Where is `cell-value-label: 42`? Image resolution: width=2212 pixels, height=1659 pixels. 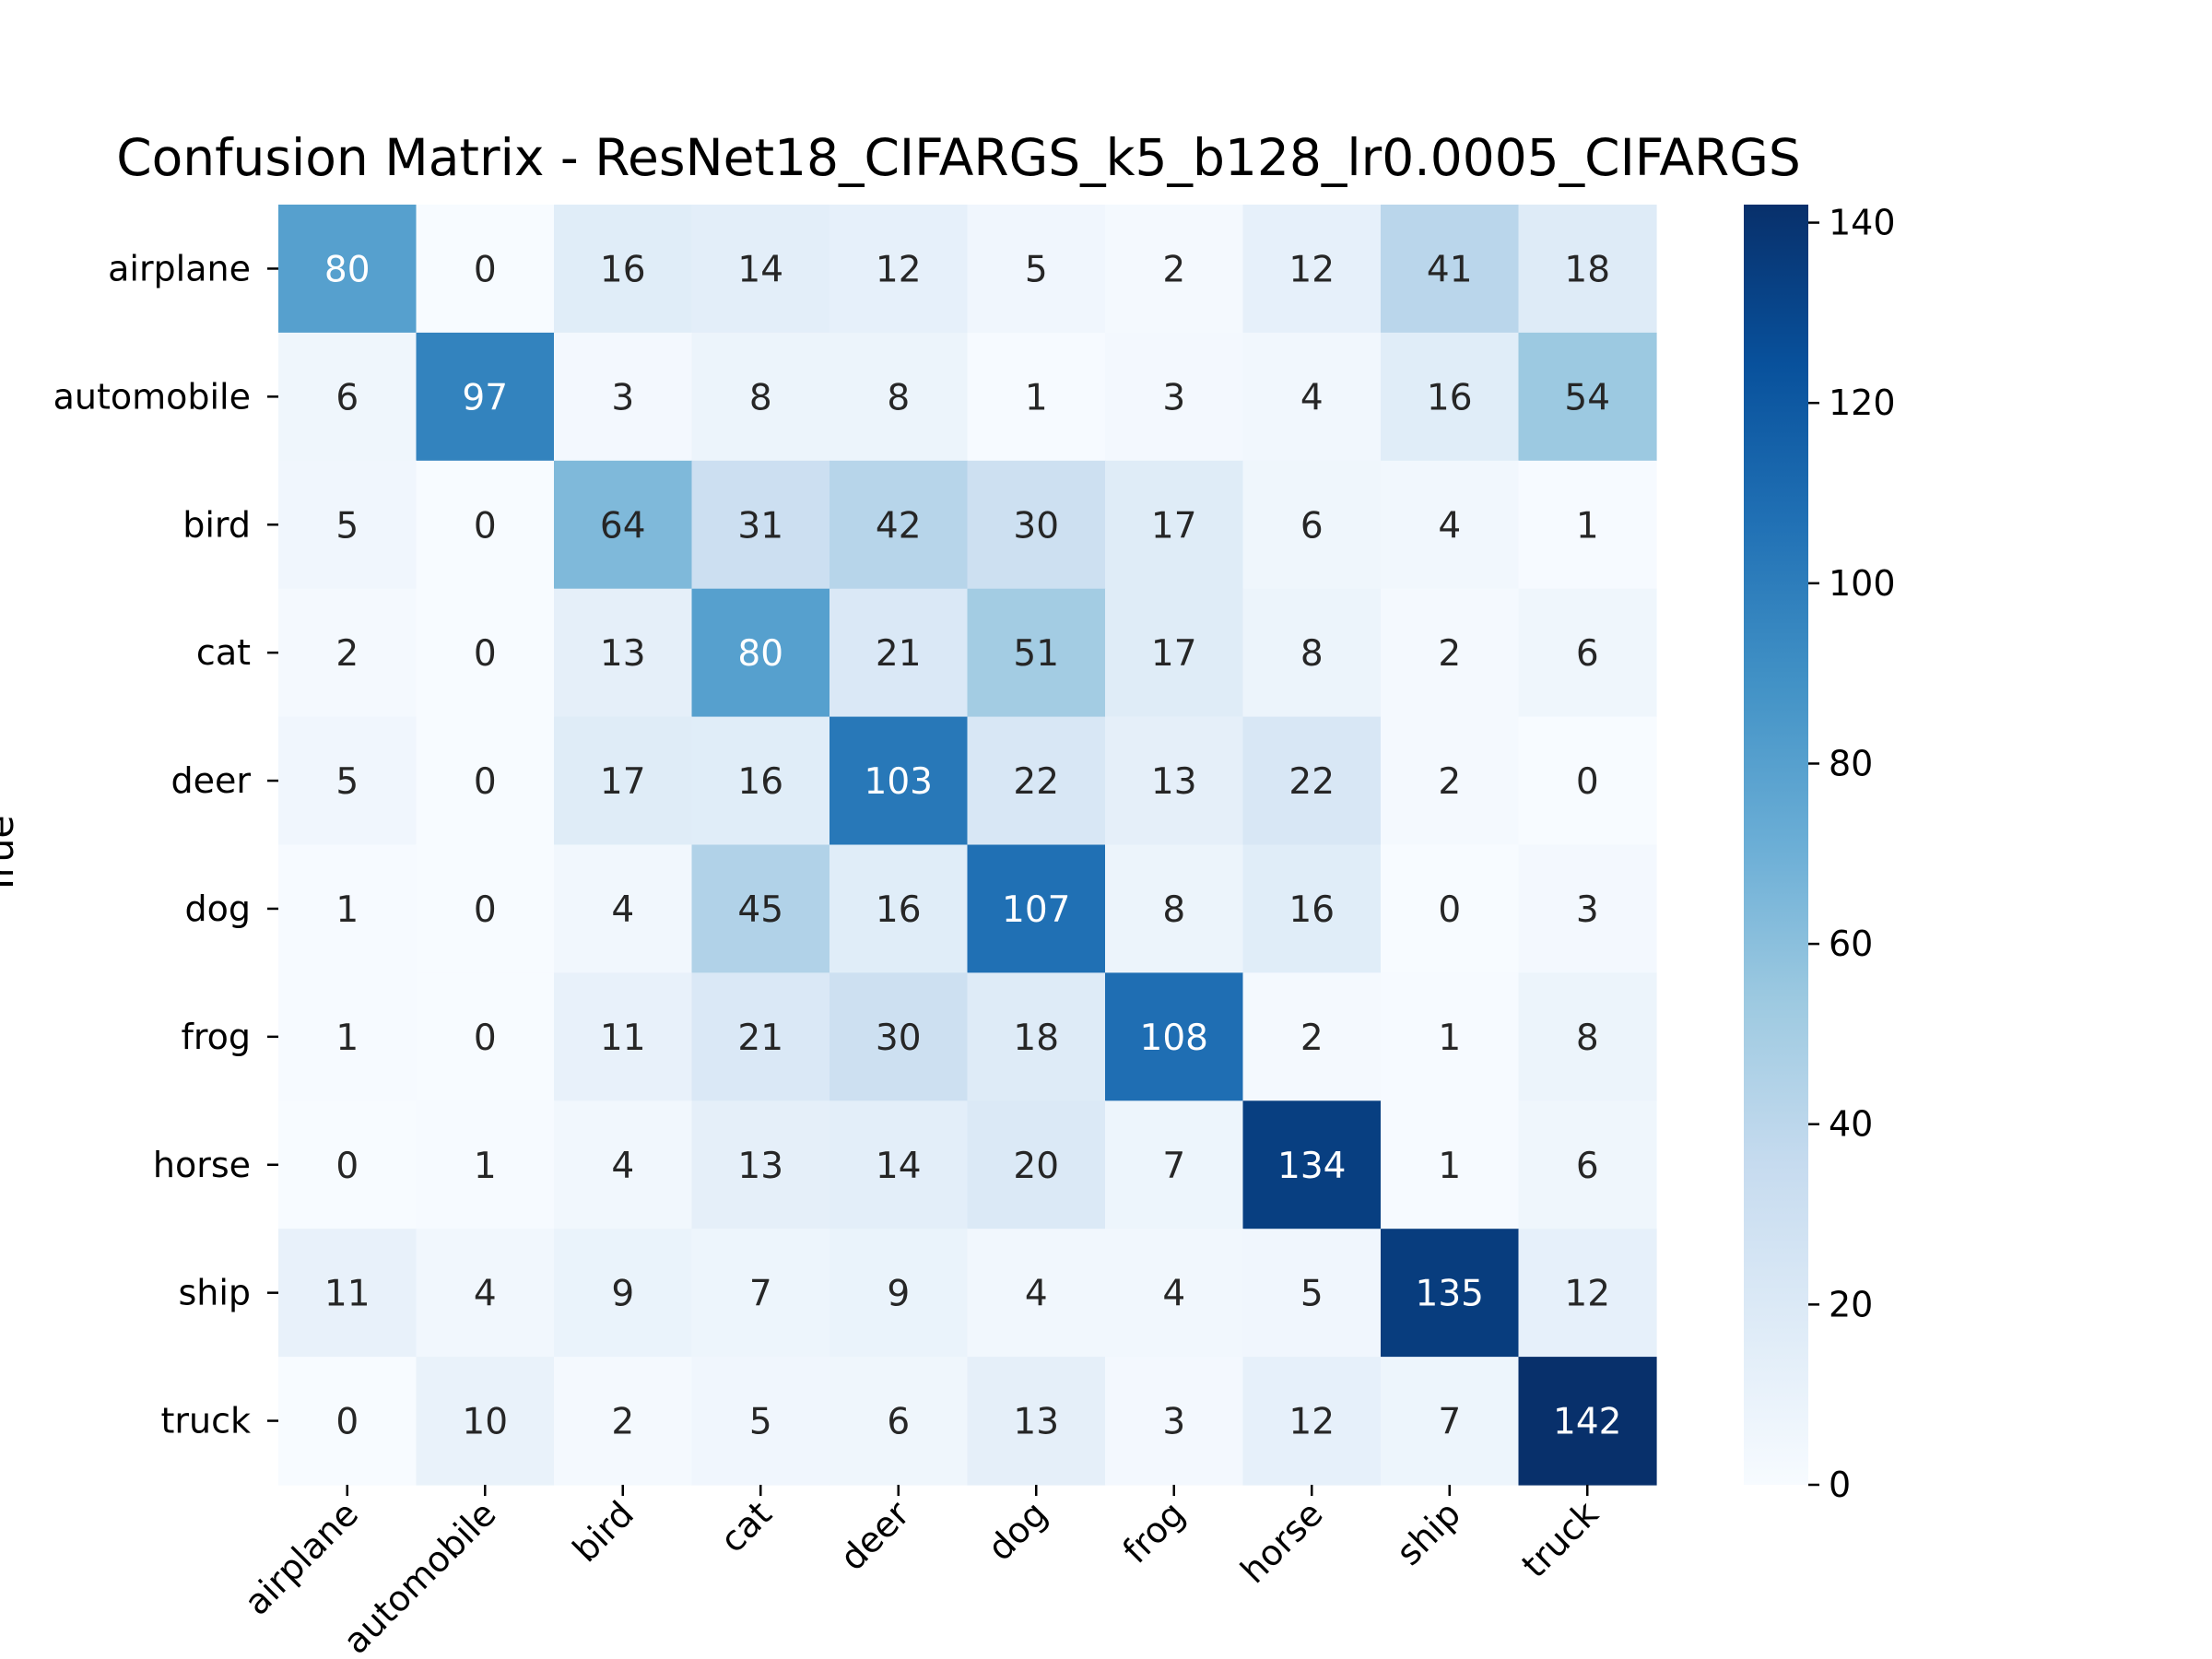 cell-value-label: 42 is located at coordinates (899, 526).